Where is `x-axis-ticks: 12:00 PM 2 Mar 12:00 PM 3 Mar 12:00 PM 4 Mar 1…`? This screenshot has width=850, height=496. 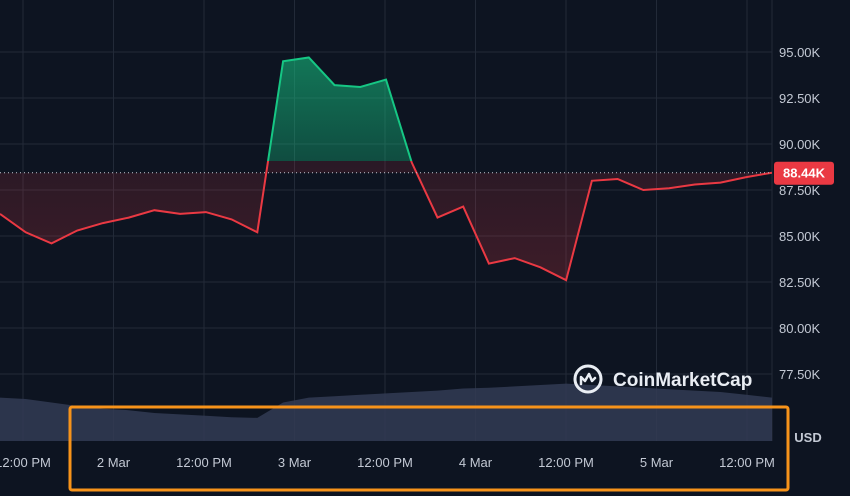
x-axis-ticks: 12:00 PM 2 Mar 12:00 PM 3 Mar 12:00 PM 4 Mar 1… is located at coordinates (387, 462).